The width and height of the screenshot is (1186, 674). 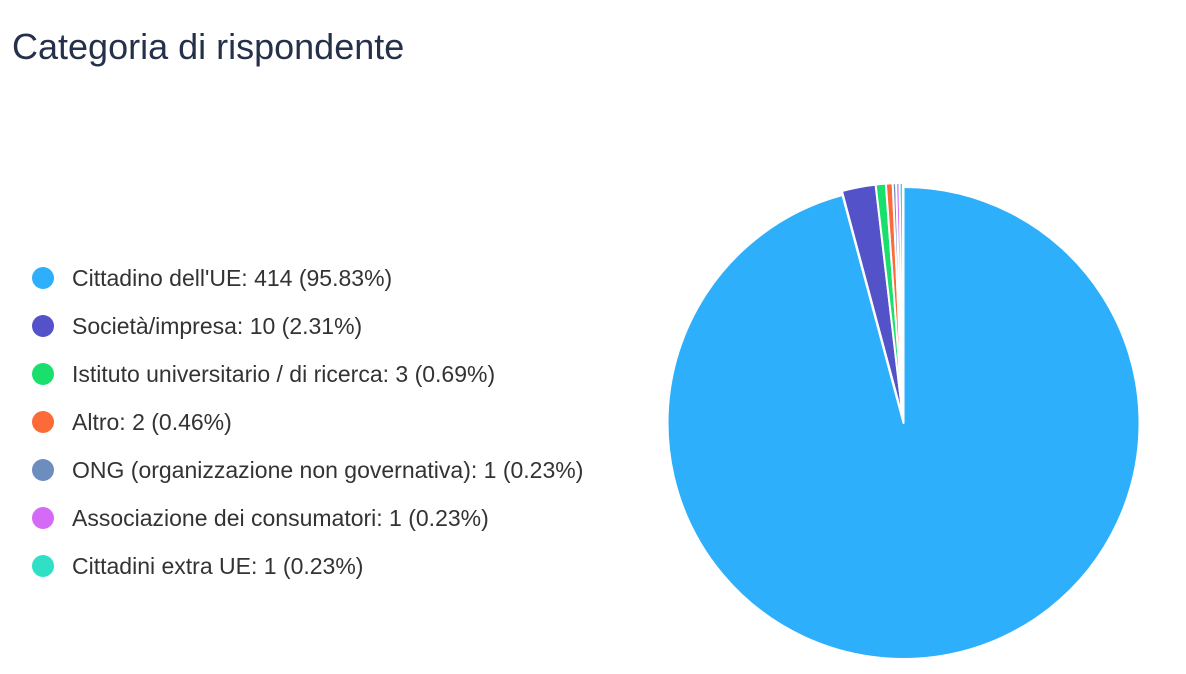 I want to click on legend-item-cittadini-extra-ue: Cittadini extra UE: 1 (0.23%), so click(x=307, y=566).